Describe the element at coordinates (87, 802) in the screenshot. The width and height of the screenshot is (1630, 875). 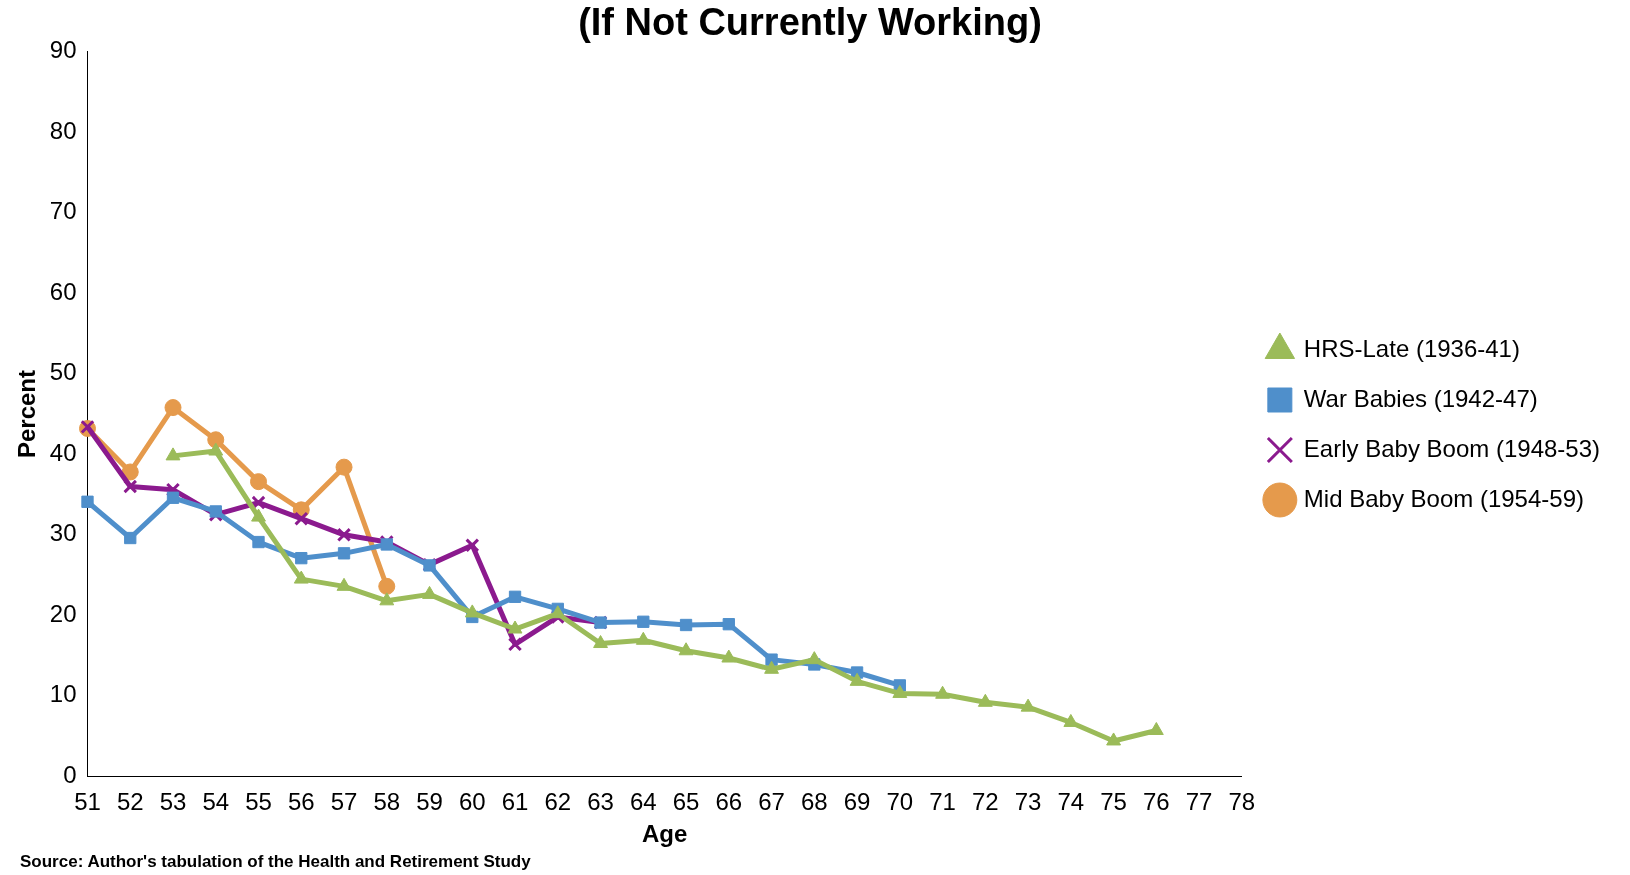
I see `x-tick-label: 51` at that location.